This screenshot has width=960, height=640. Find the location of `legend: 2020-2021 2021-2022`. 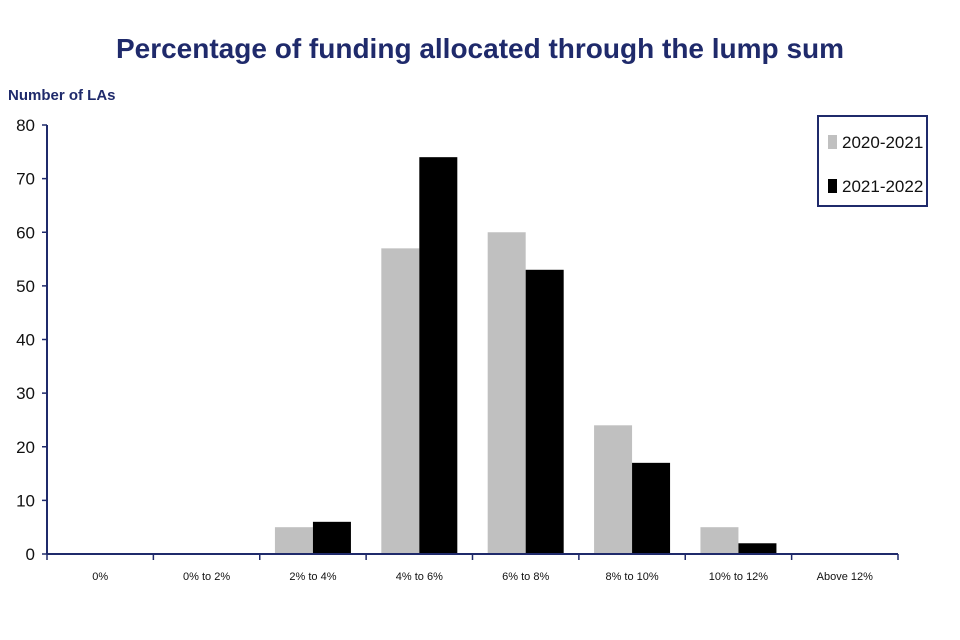

legend: 2020-2021 2021-2022 is located at coordinates (872, 161).